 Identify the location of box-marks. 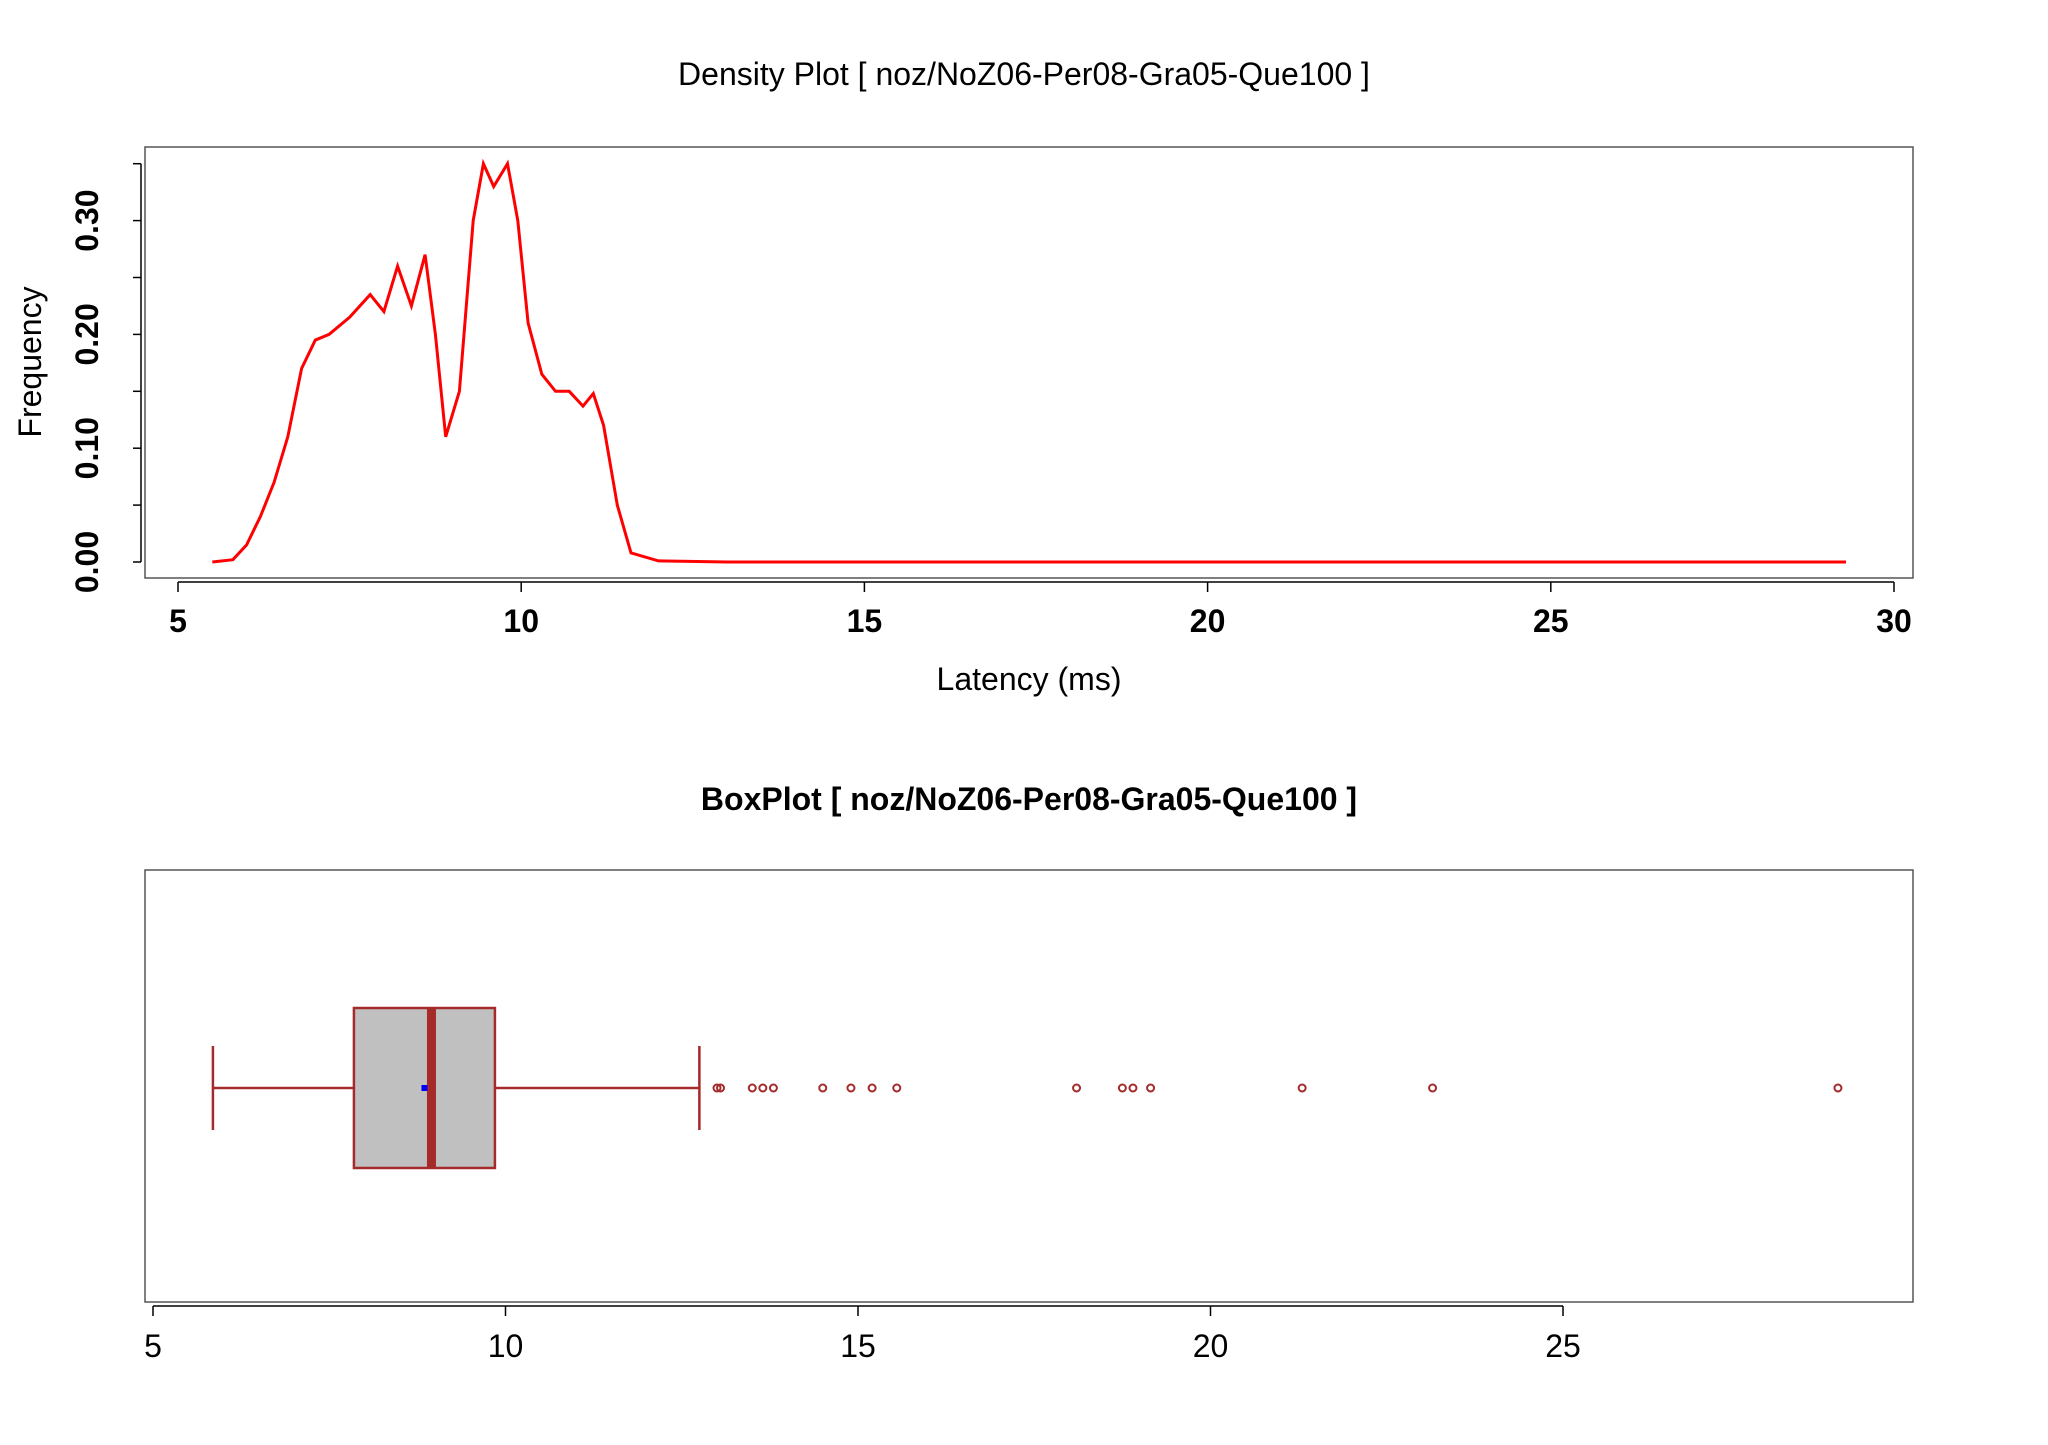
(1027, 1088).